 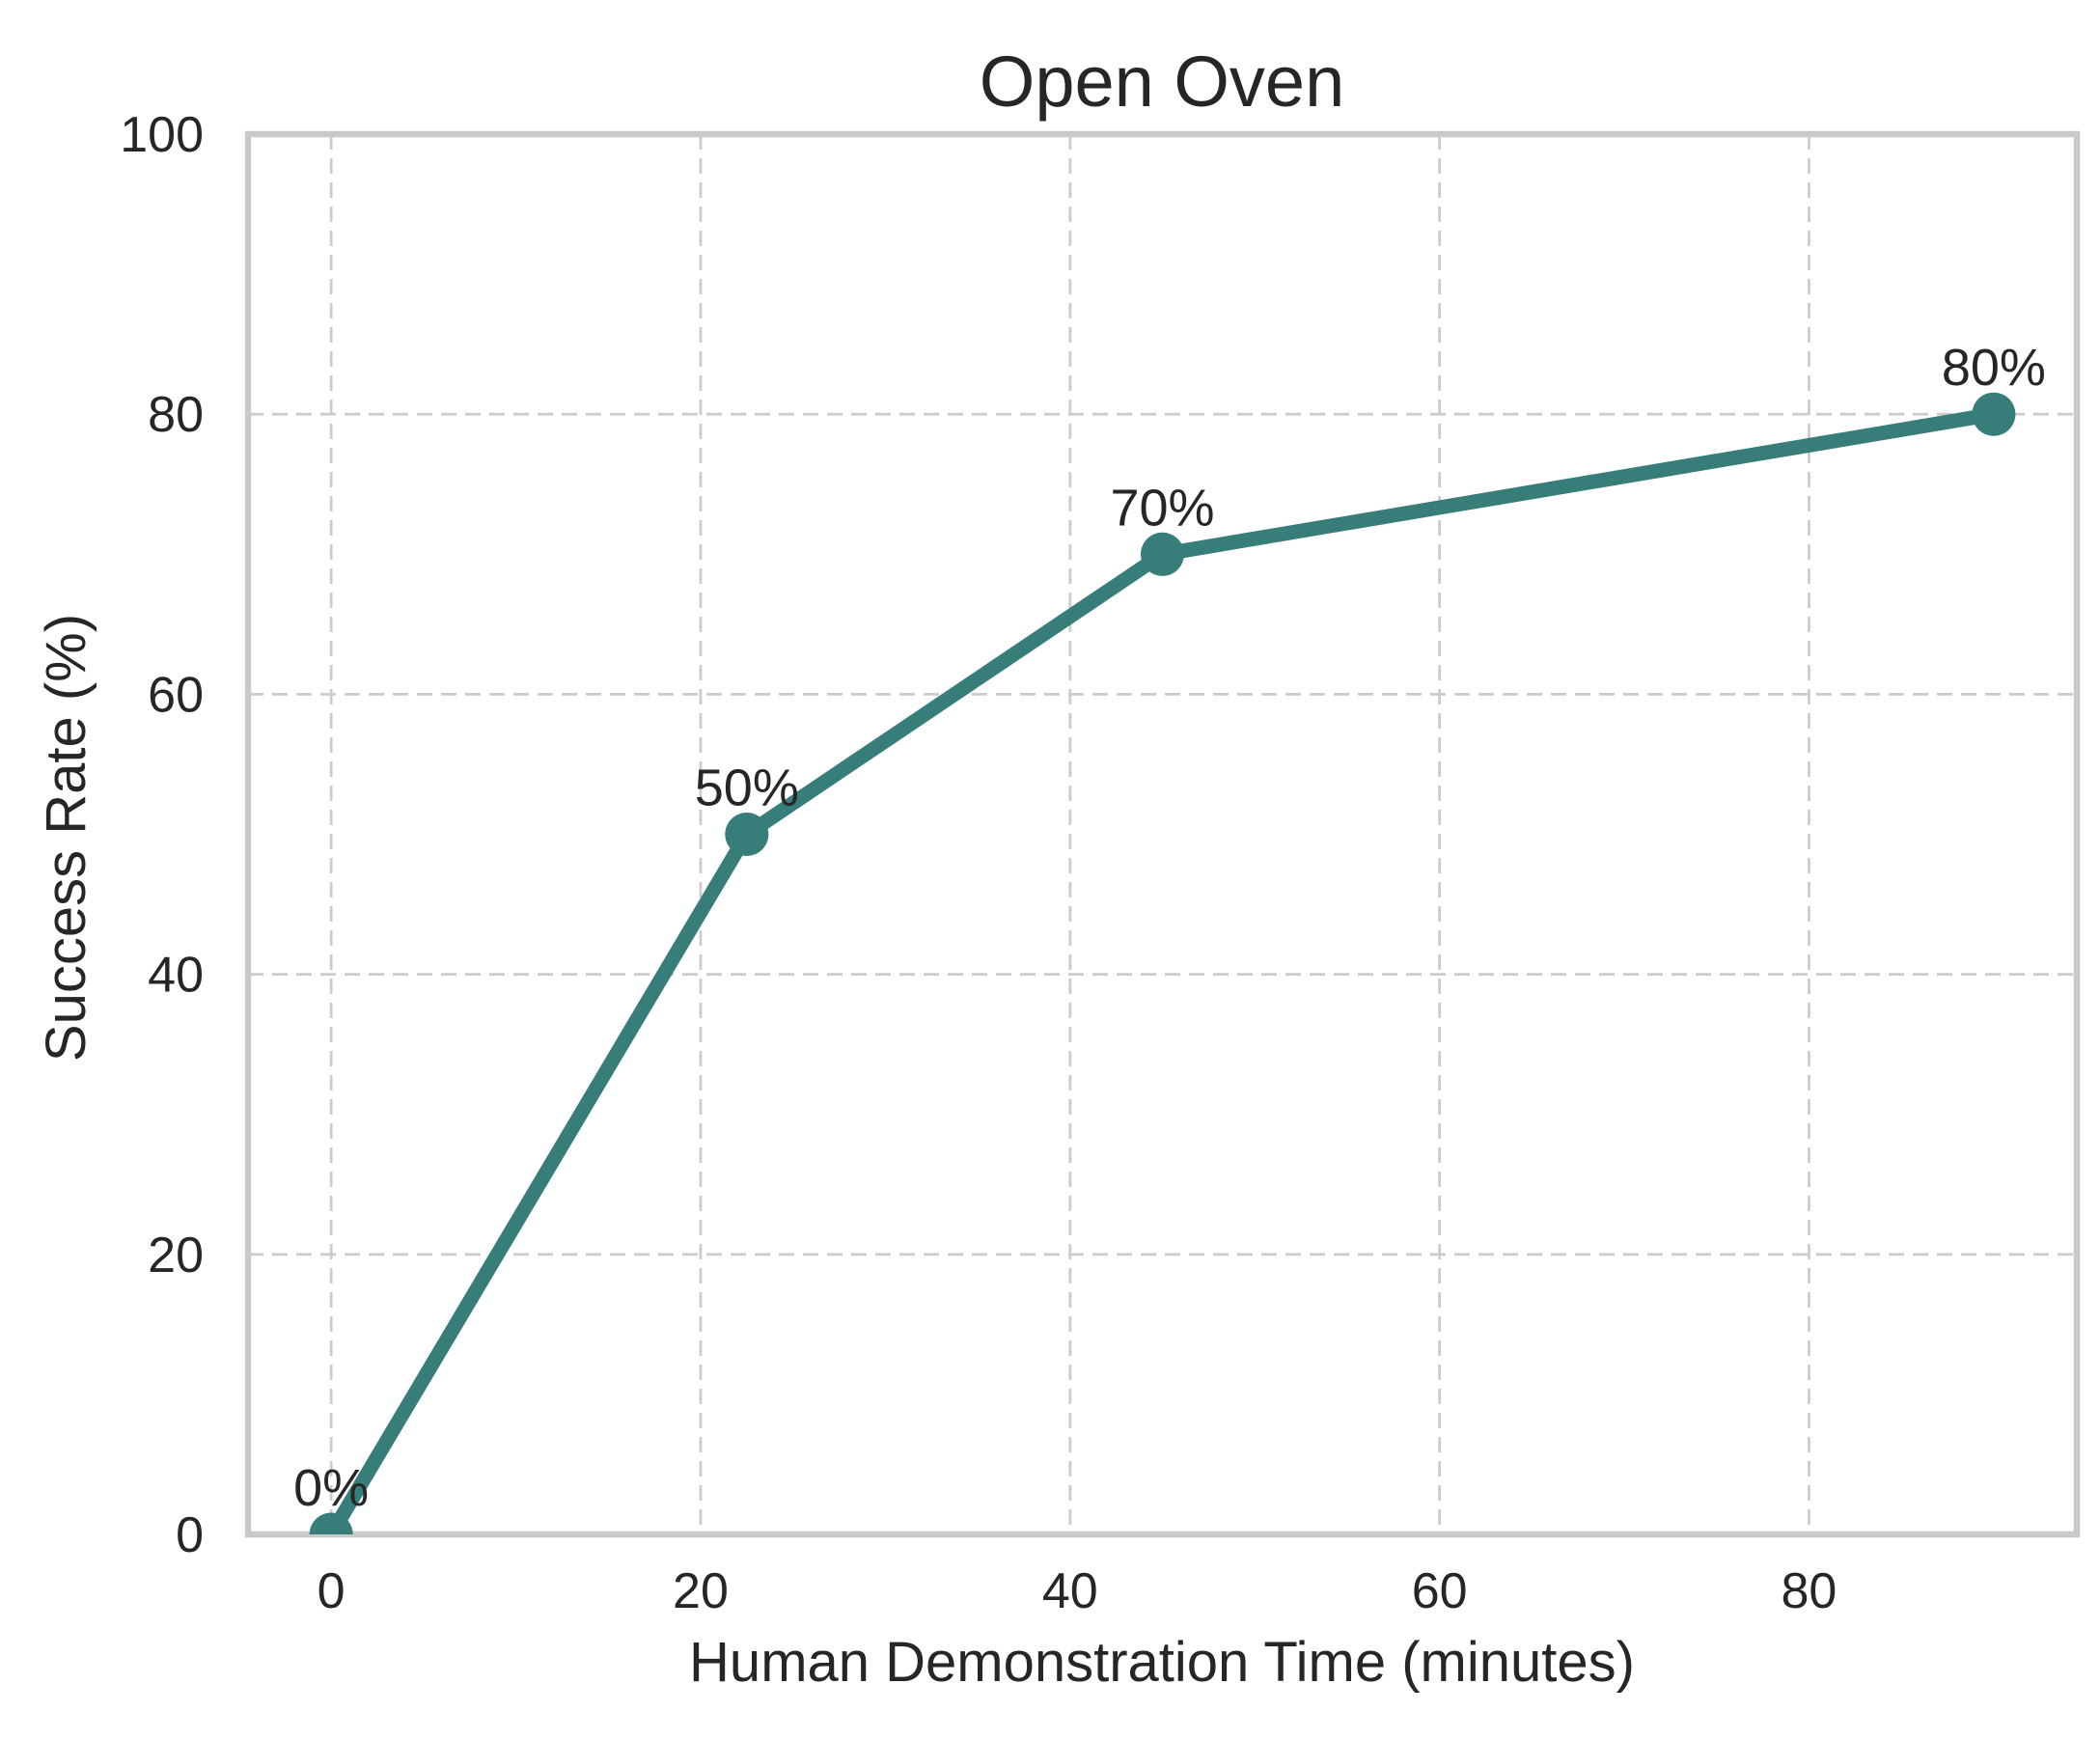 I want to click on y-tick-label: 20, so click(x=176, y=1256).